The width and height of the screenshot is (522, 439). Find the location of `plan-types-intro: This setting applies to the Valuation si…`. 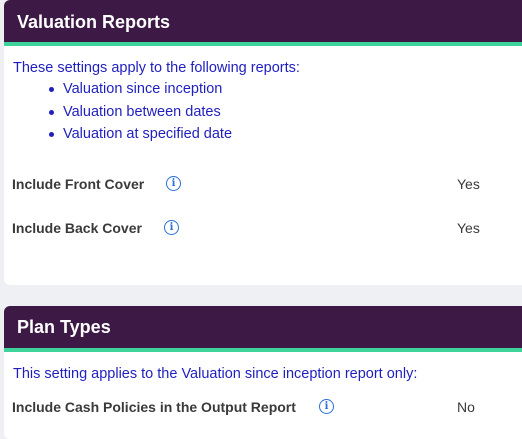

plan-types-intro: This setting applies to the Valuation si… is located at coordinates (215, 374).